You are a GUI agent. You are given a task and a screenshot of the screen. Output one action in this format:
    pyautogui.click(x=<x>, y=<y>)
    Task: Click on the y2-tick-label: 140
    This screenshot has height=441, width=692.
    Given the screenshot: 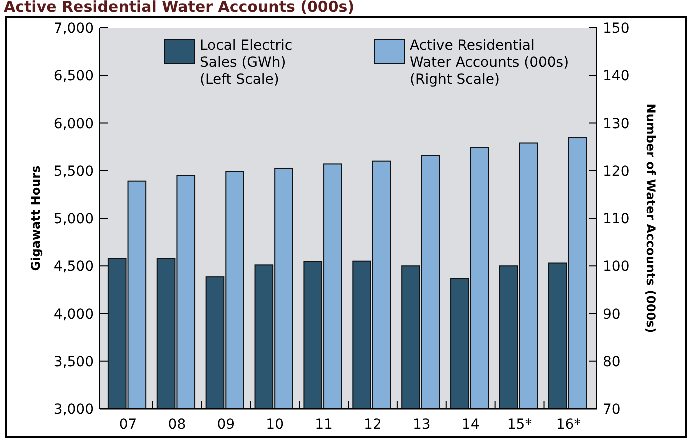 What is the action you would take?
    pyautogui.click(x=616, y=76)
    